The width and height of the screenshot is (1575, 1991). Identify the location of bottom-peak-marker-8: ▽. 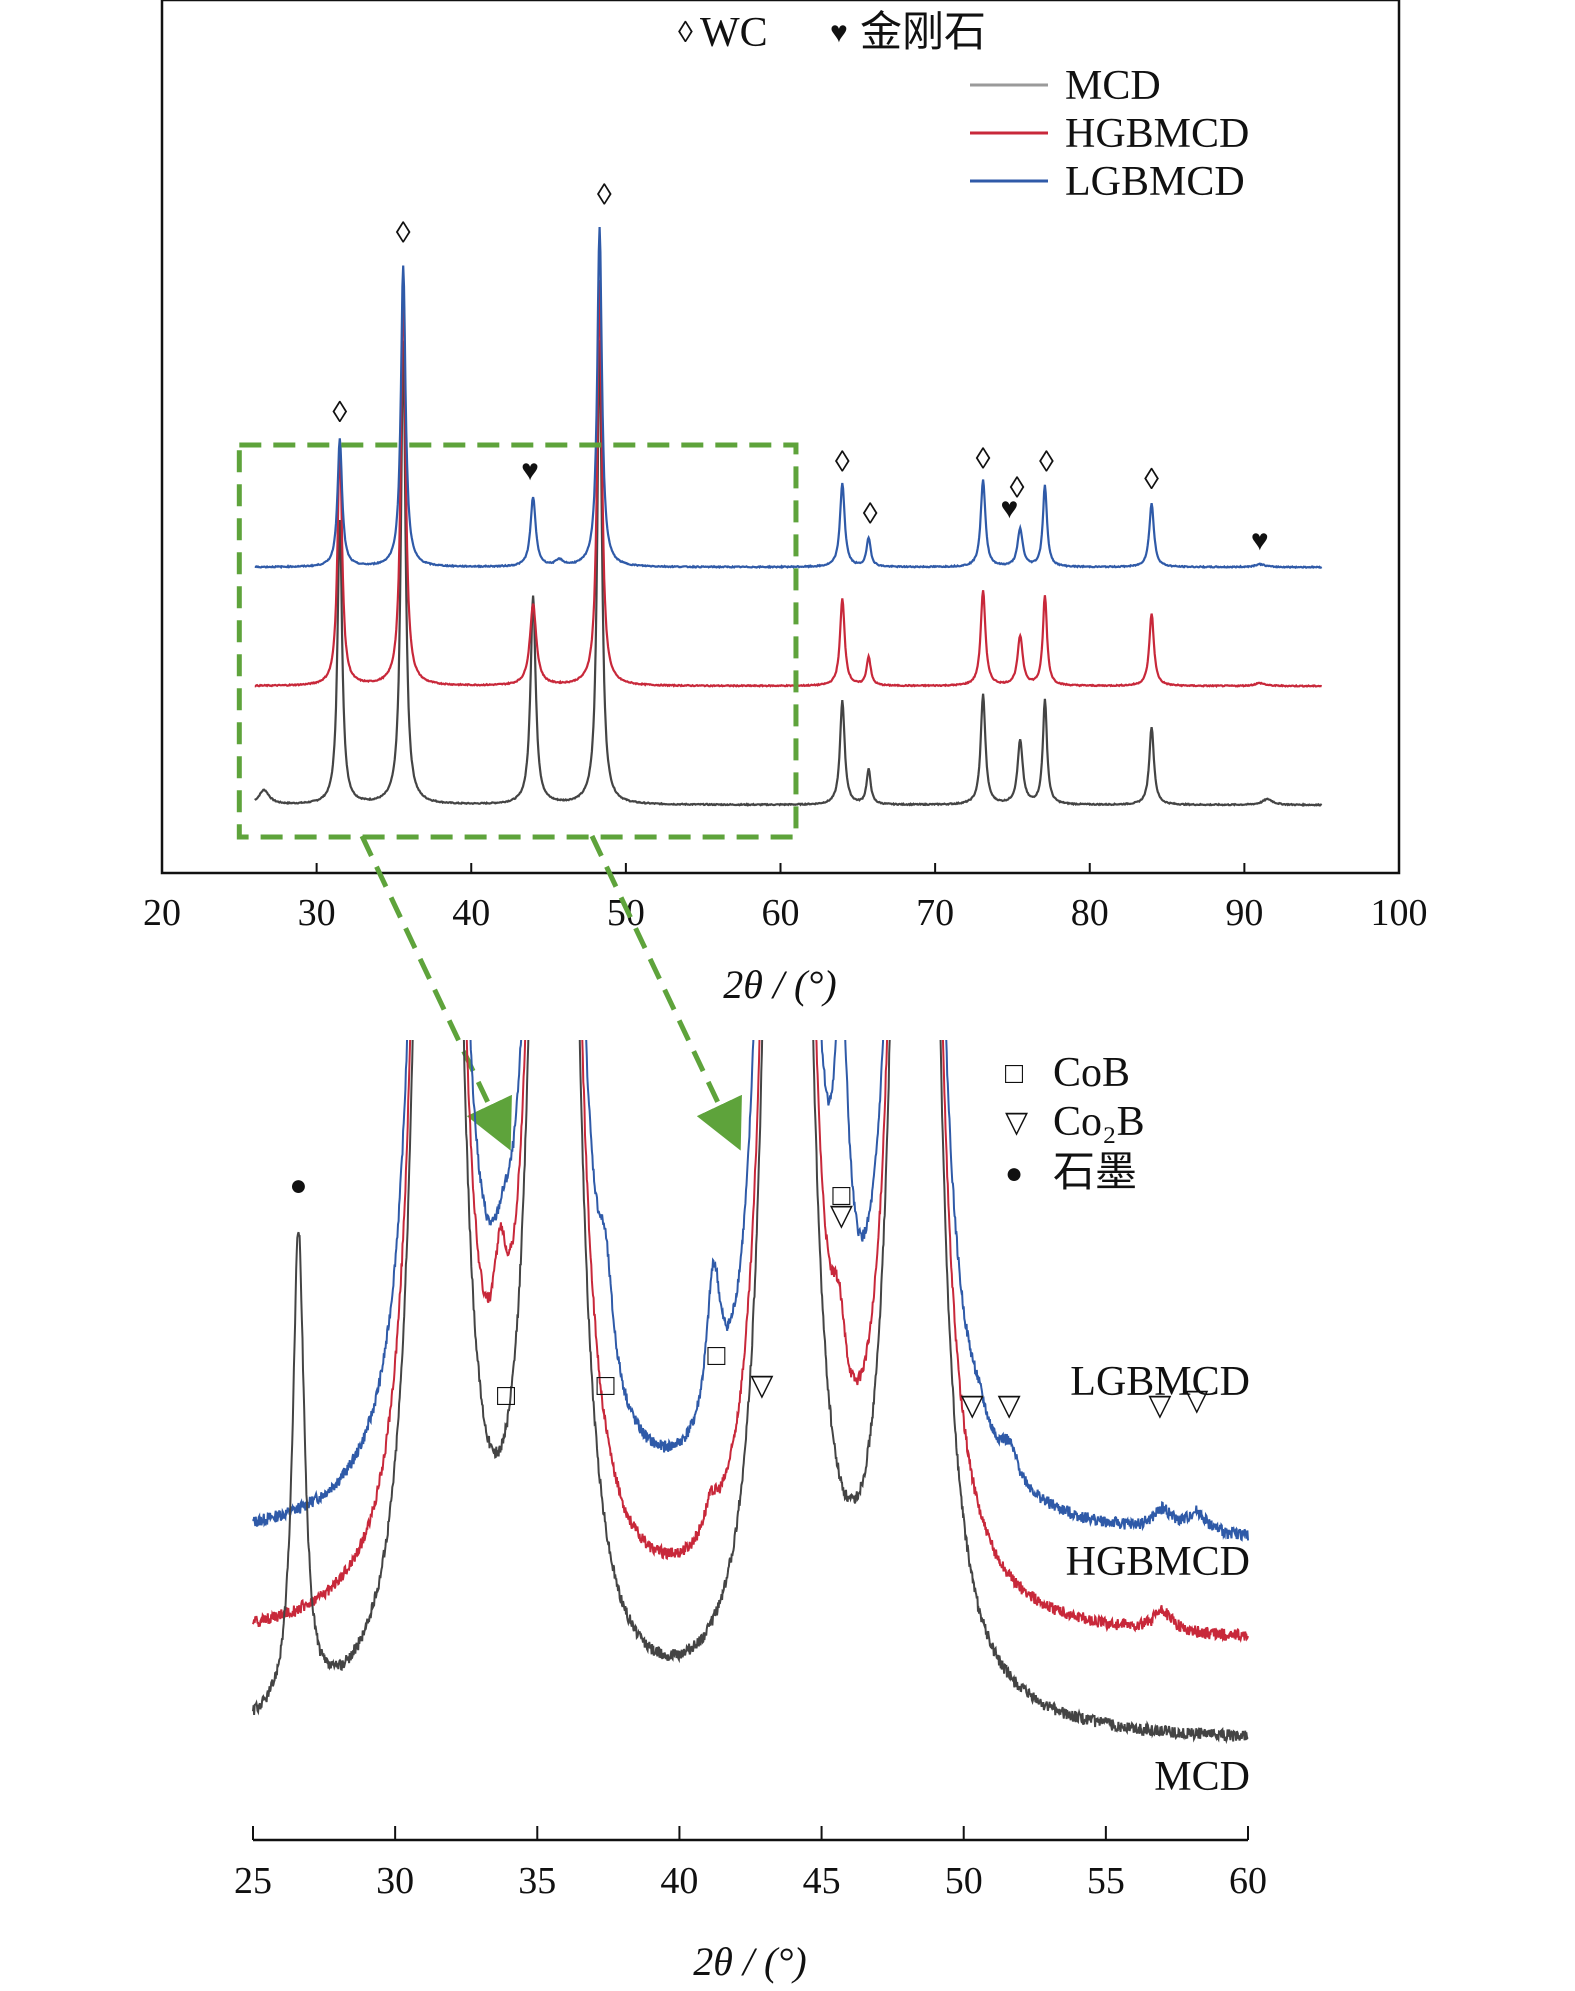
(1009, 1405).